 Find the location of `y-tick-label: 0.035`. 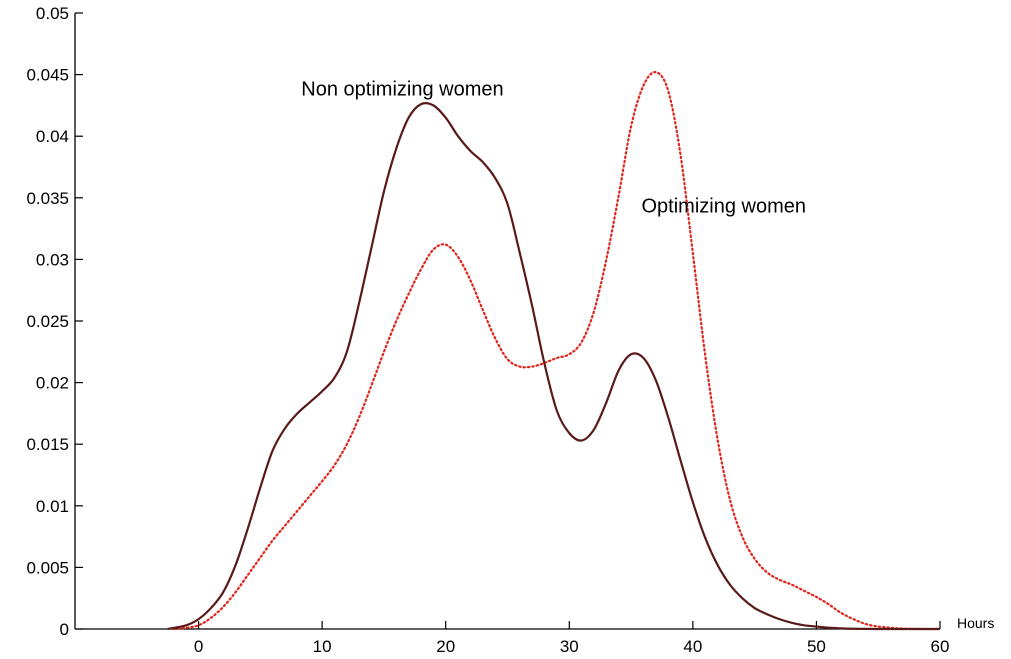

y-tick-label: 0.035 is located at coordinates (47, 198).